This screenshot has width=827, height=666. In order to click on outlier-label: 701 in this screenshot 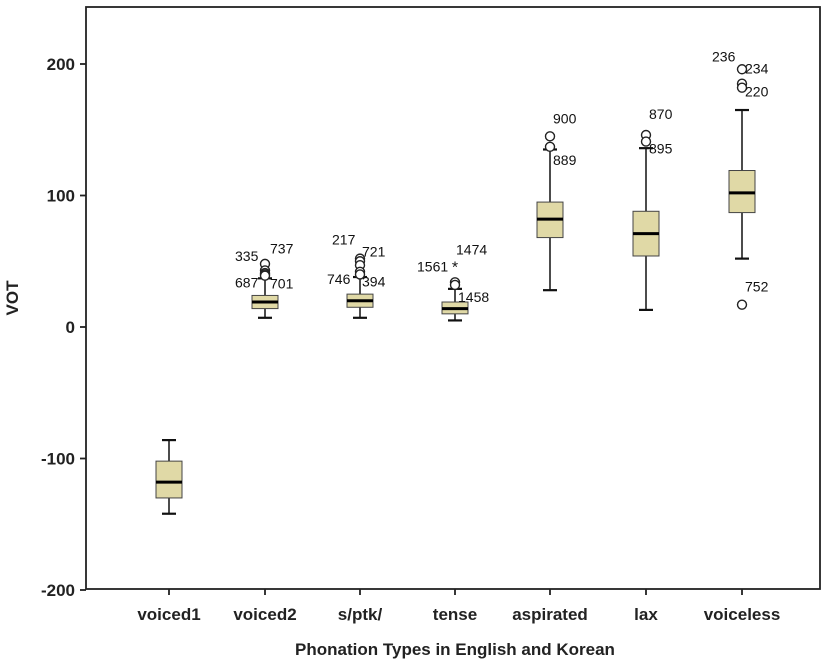, I will do `click(282, 284)`.